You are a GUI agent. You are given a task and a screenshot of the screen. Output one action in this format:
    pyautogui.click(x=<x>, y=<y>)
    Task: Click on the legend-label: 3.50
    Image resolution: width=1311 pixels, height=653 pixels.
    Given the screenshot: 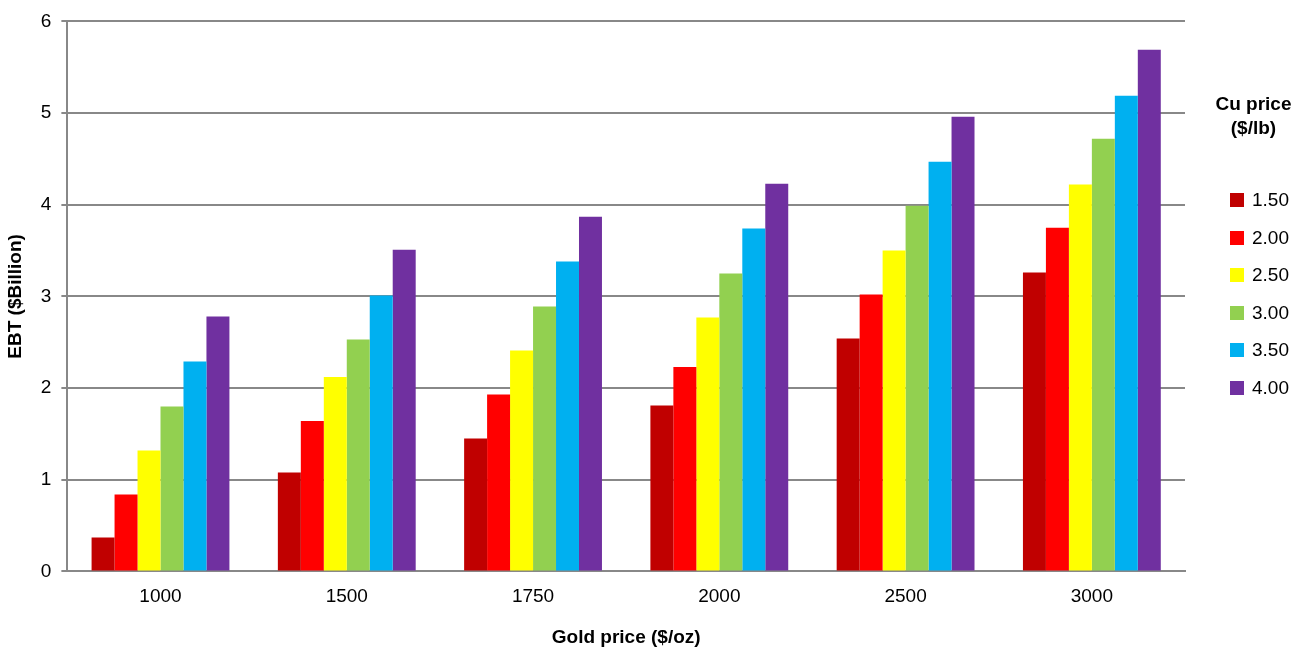 What is the action you would take?
    pyautogui.click(x=1270, y=350)
    